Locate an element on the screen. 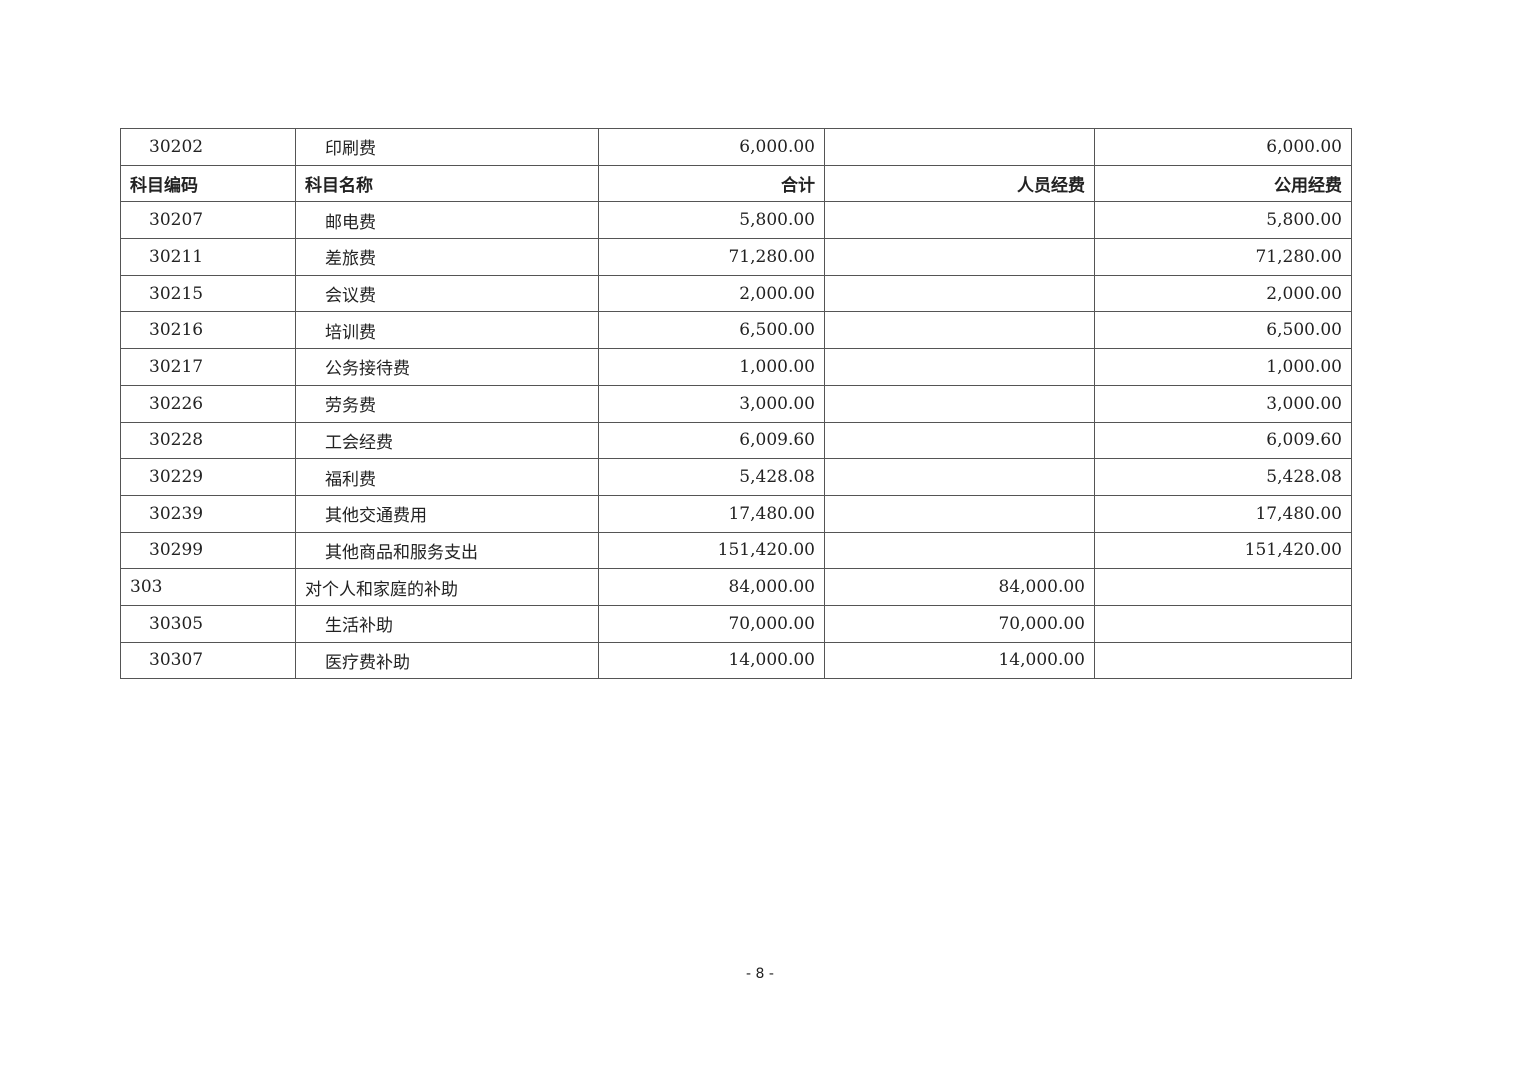  cell-total: 6,000.00 is located at coordinates (711, 147).